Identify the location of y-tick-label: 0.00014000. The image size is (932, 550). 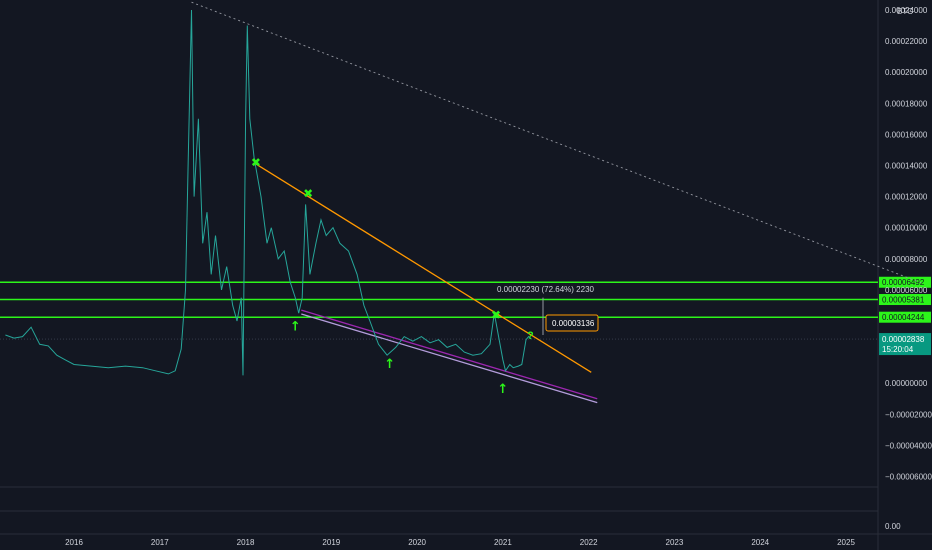
(906, 166).